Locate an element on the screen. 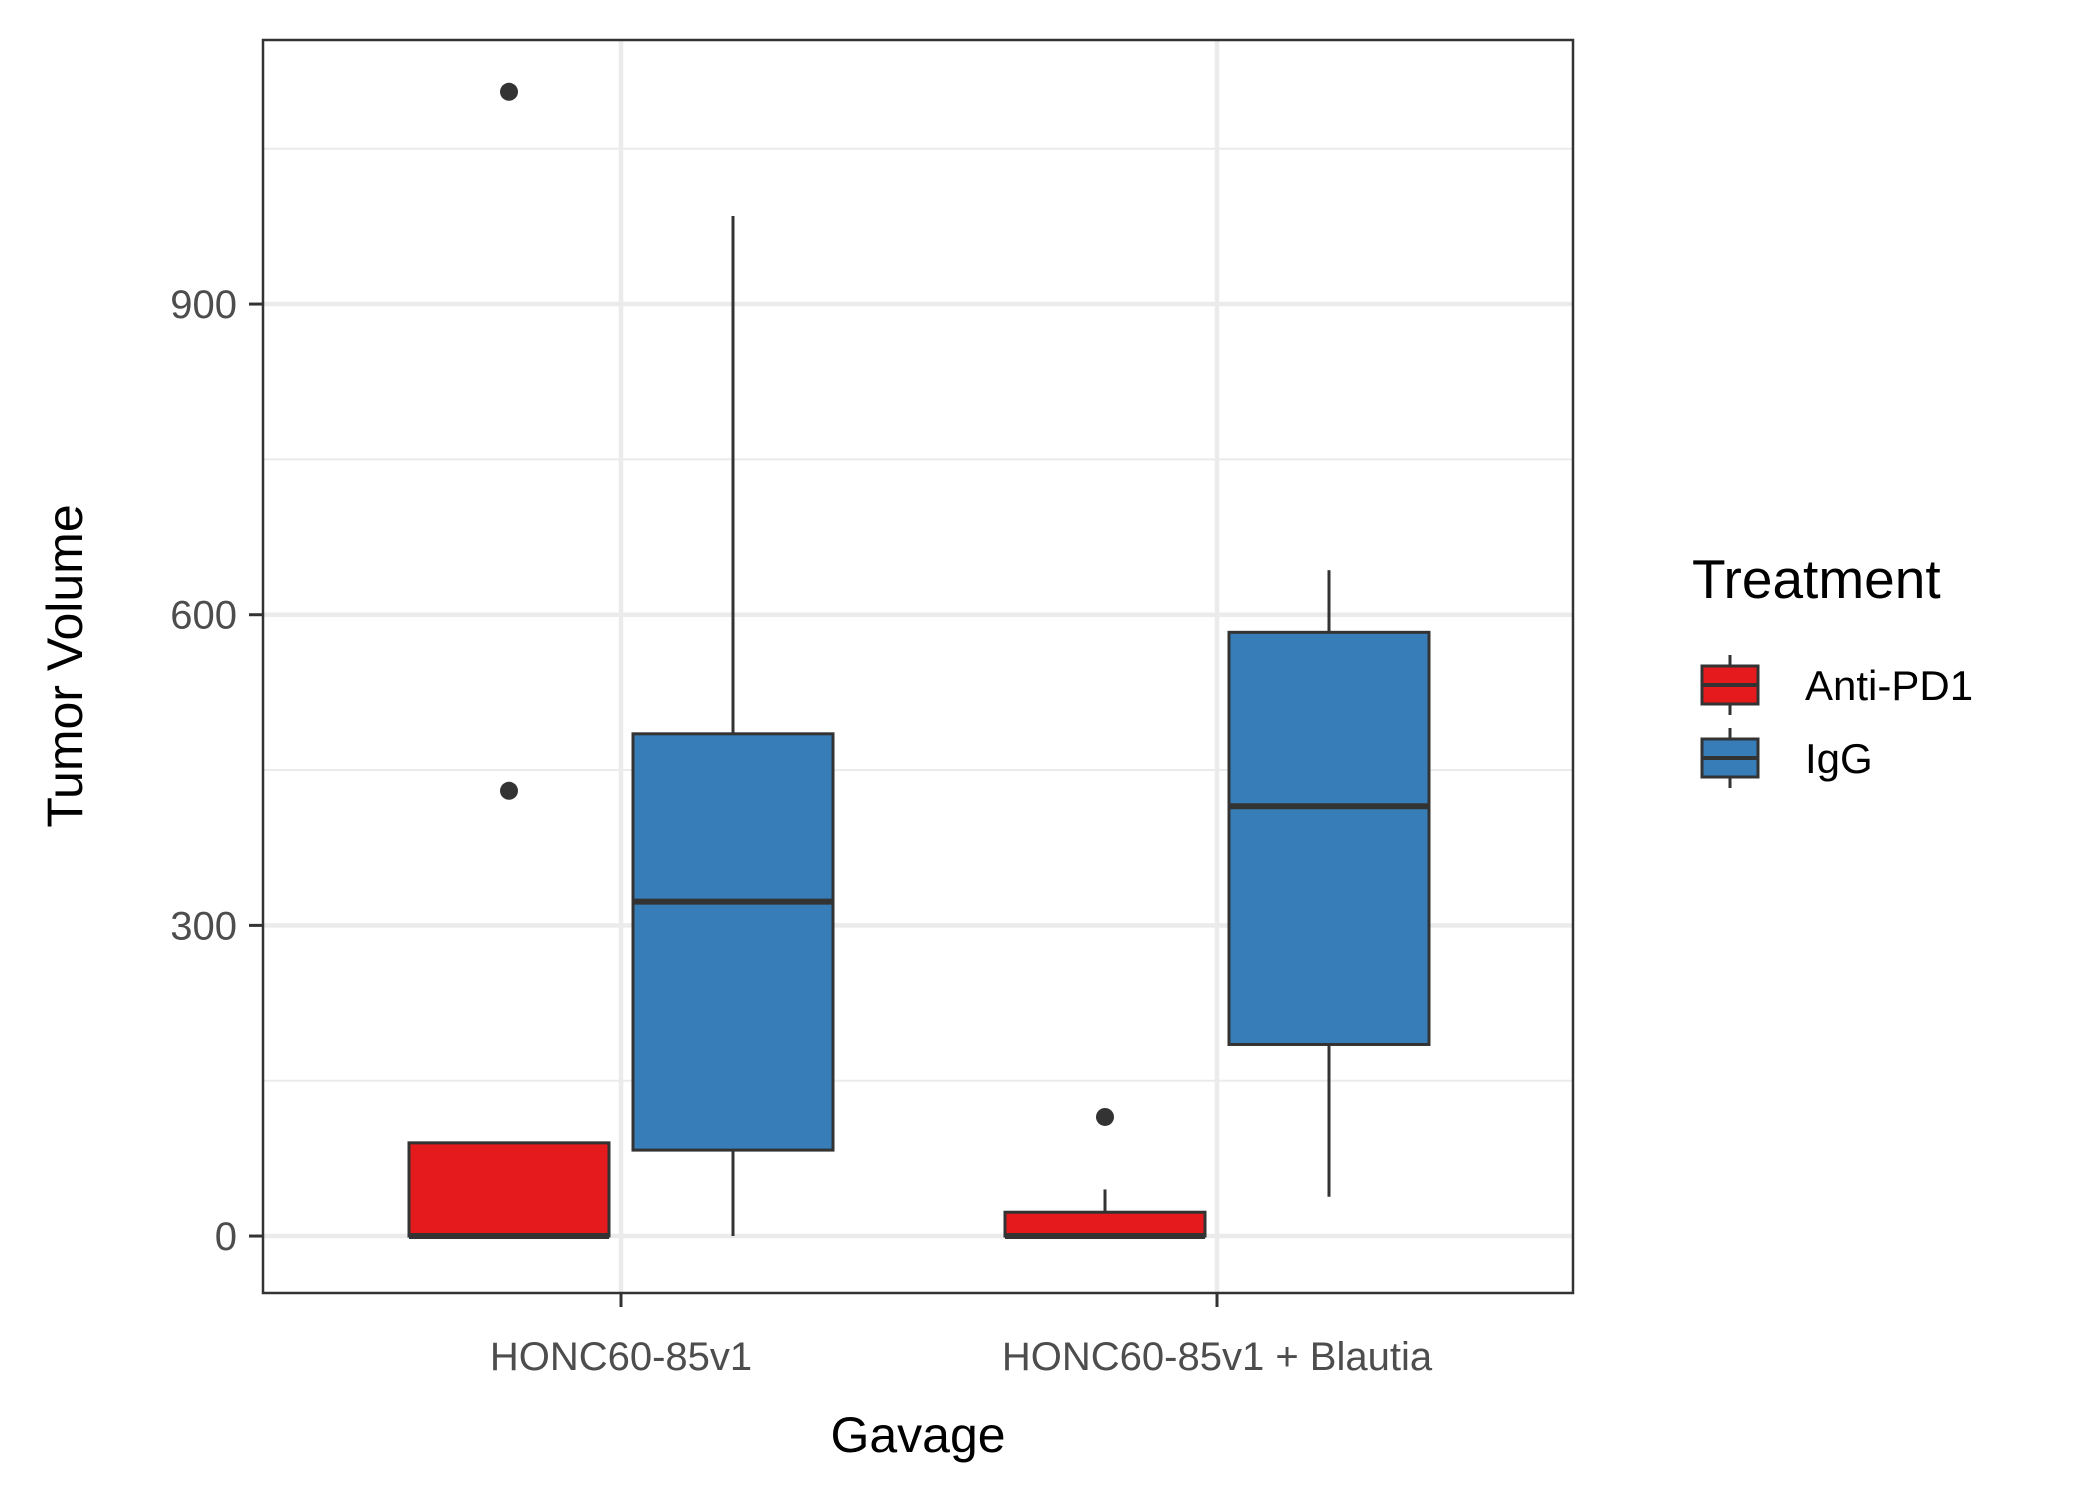 The image size is (2100, 1500). y-tick-label: 0 is located at coordinates (226, 1237).